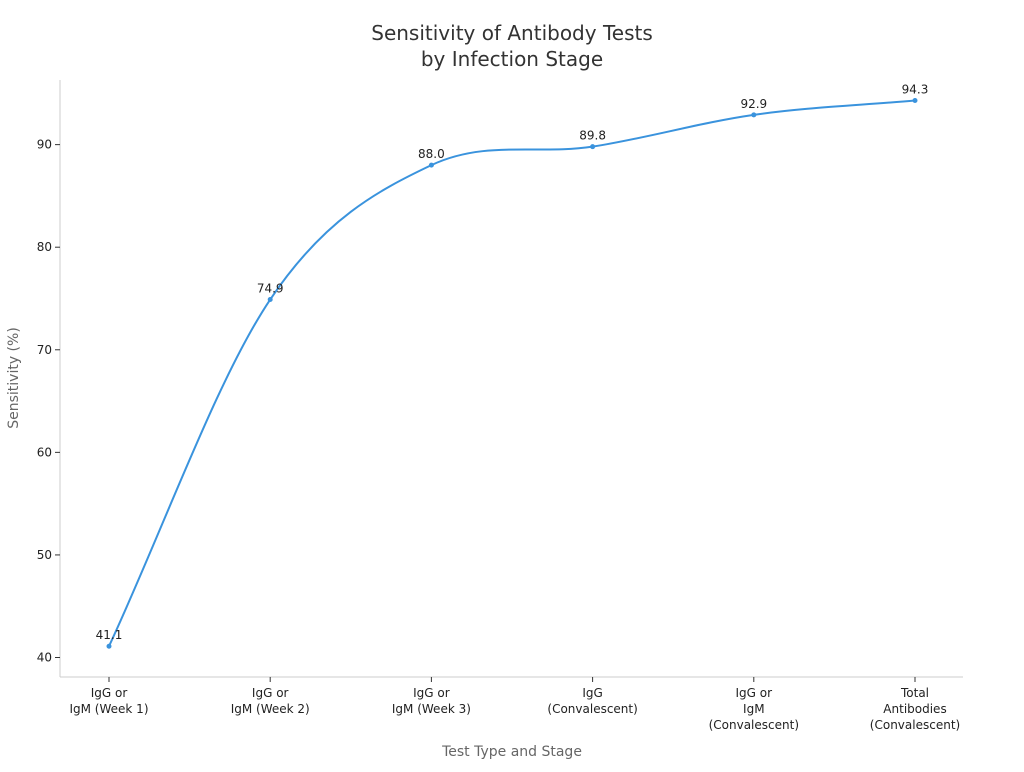 The height and width of the screenshot is (772, 1024). Describe the element at coordinates (592, 136) in the screenshot. I see `data-label: 89.8` at that location.